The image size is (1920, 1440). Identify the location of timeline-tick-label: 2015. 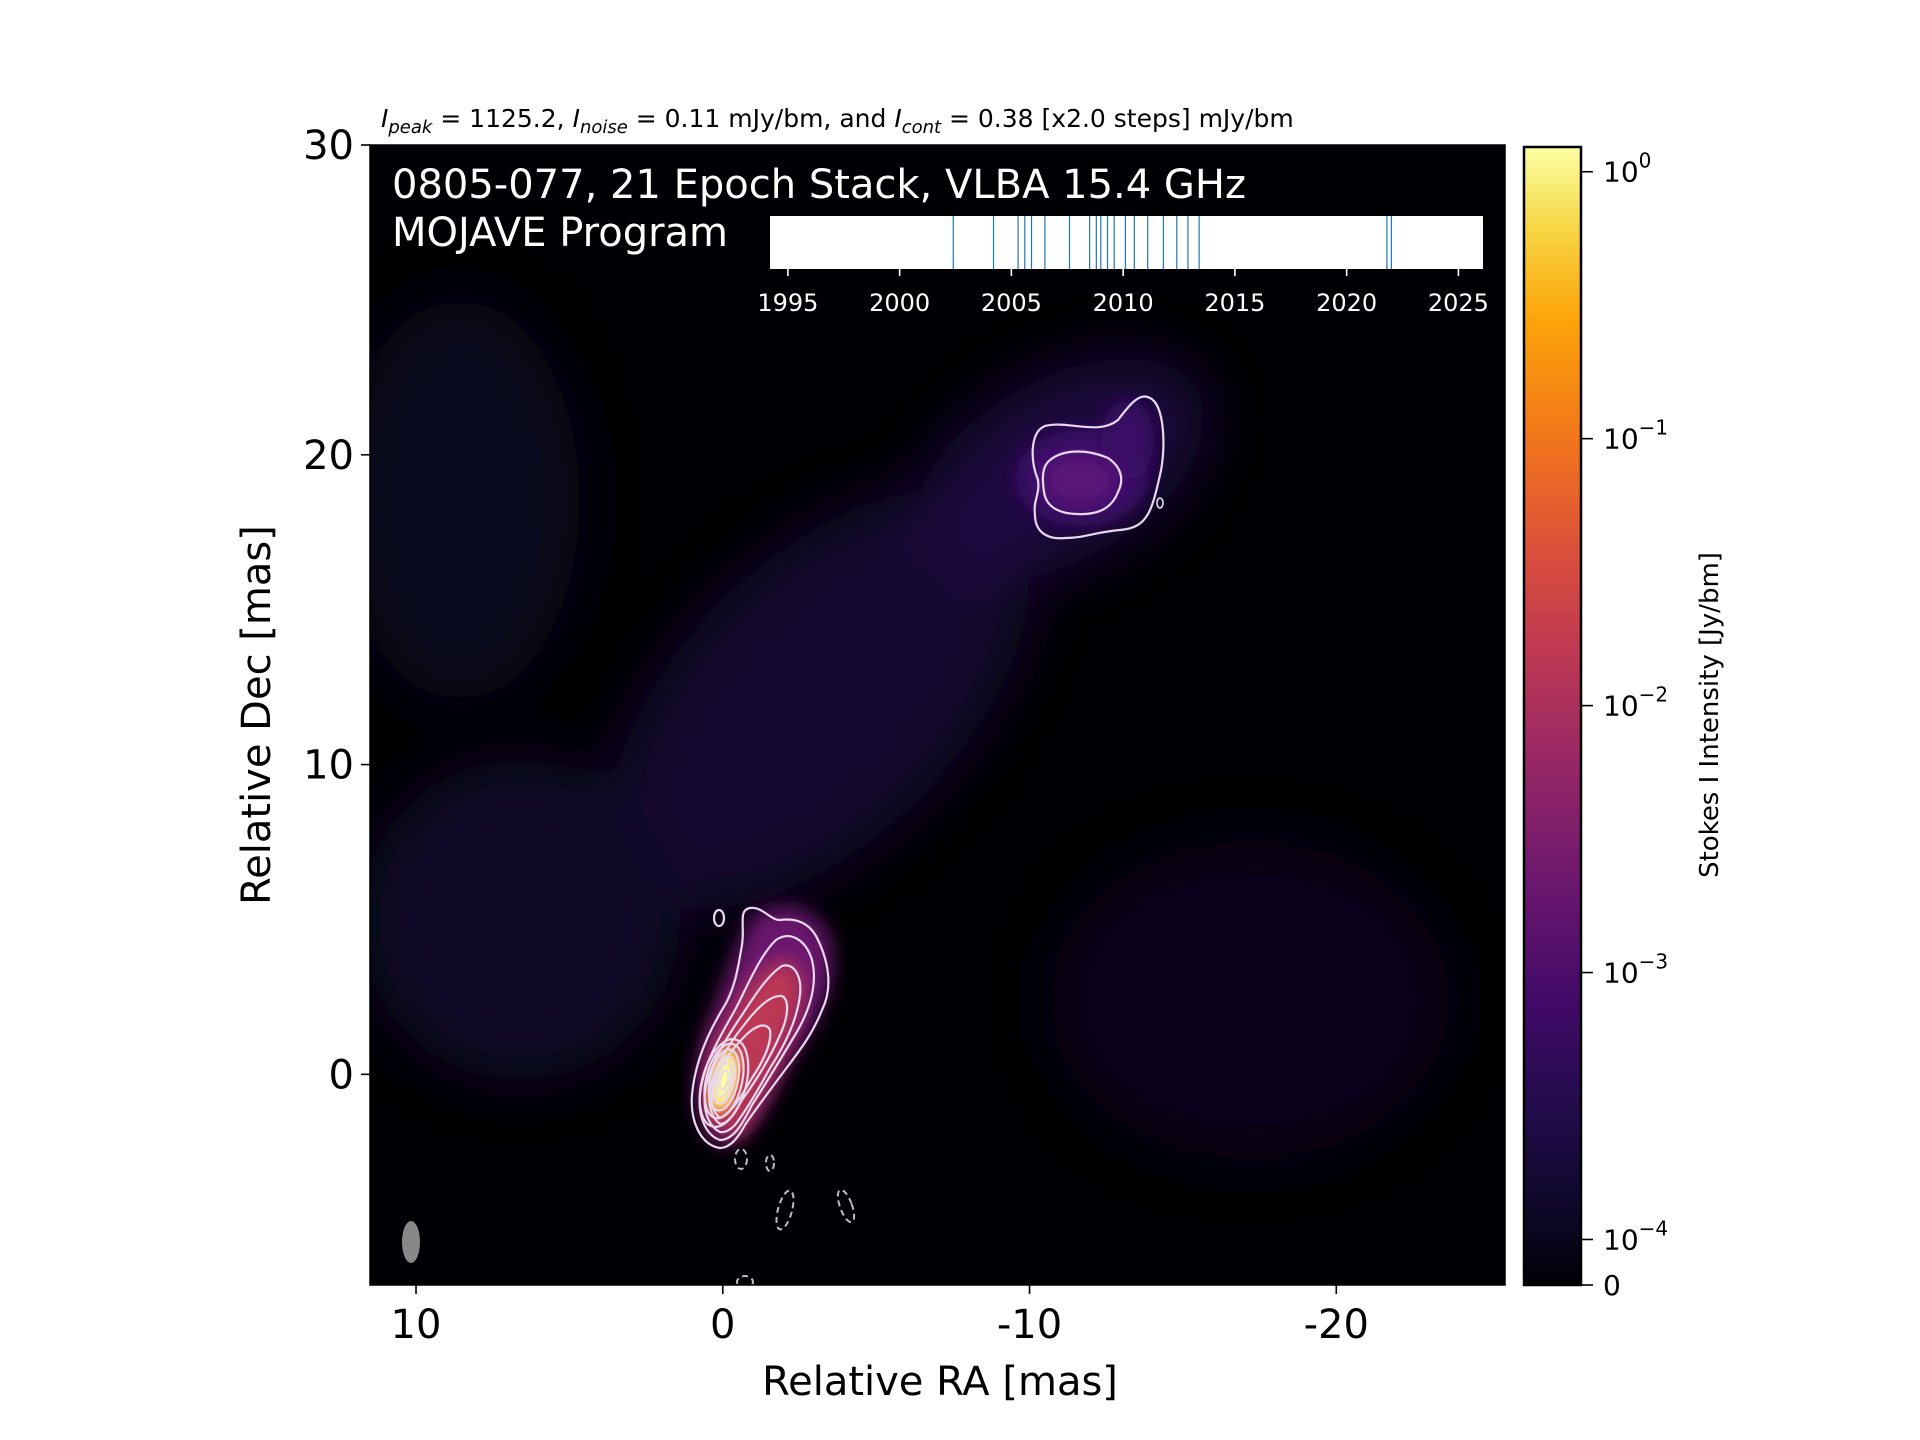
(1234, 303).